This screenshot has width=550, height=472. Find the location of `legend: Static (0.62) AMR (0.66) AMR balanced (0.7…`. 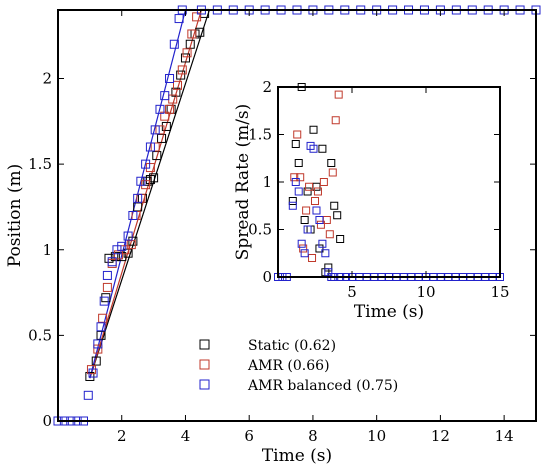

legend: Static (0.62) AMR (0.66) AMR balanced (0.7… is located at coordinates (298, 366).